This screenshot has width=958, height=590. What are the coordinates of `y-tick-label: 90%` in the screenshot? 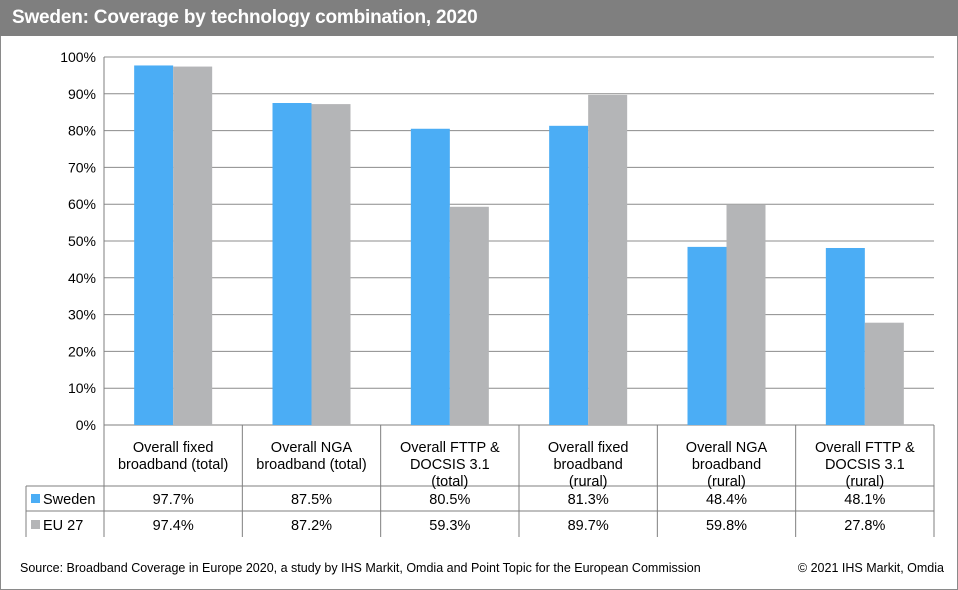 It's located at (82, 94).